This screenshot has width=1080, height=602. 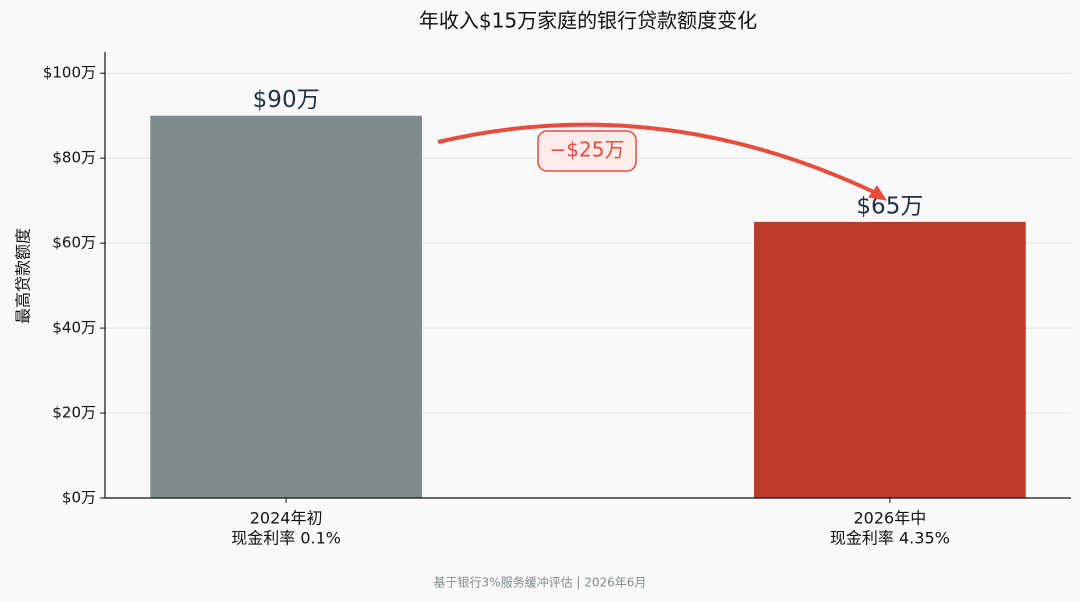 I want to click on y-tick-label: $60万, so click(x=74, y=243).